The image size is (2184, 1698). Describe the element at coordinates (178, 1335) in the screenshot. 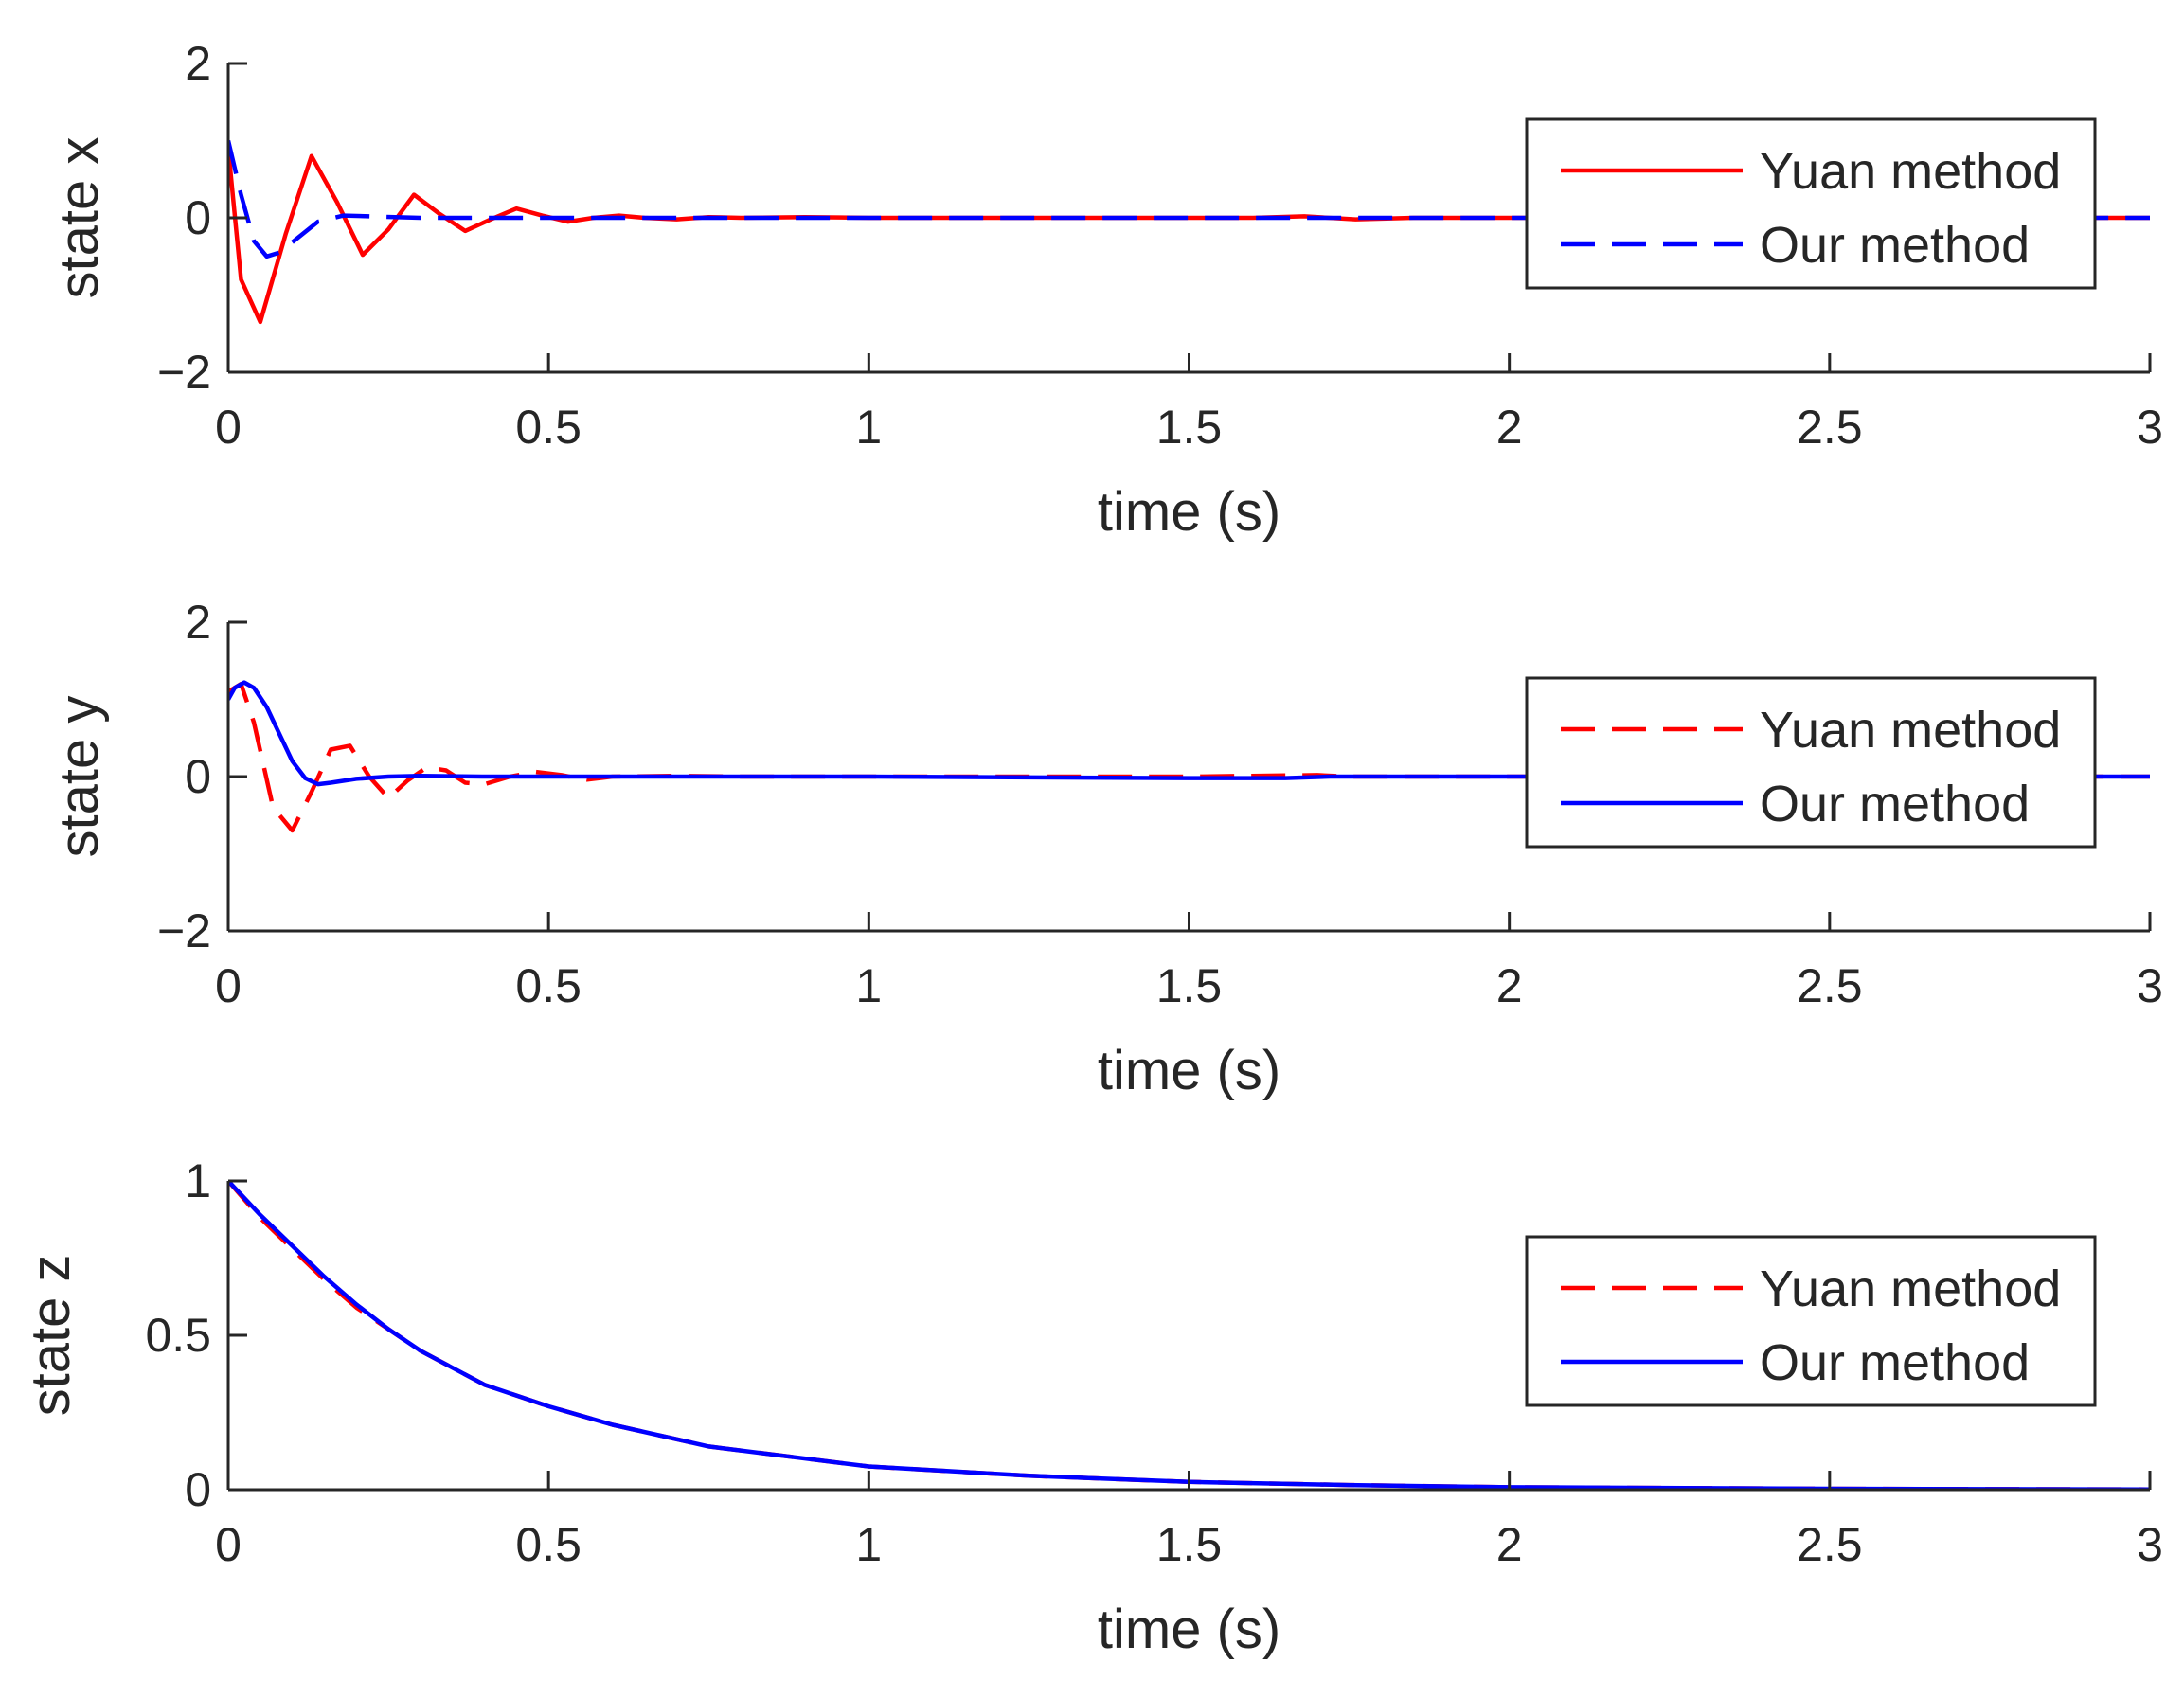

I see `y-tick-label: 0.5` at that location.